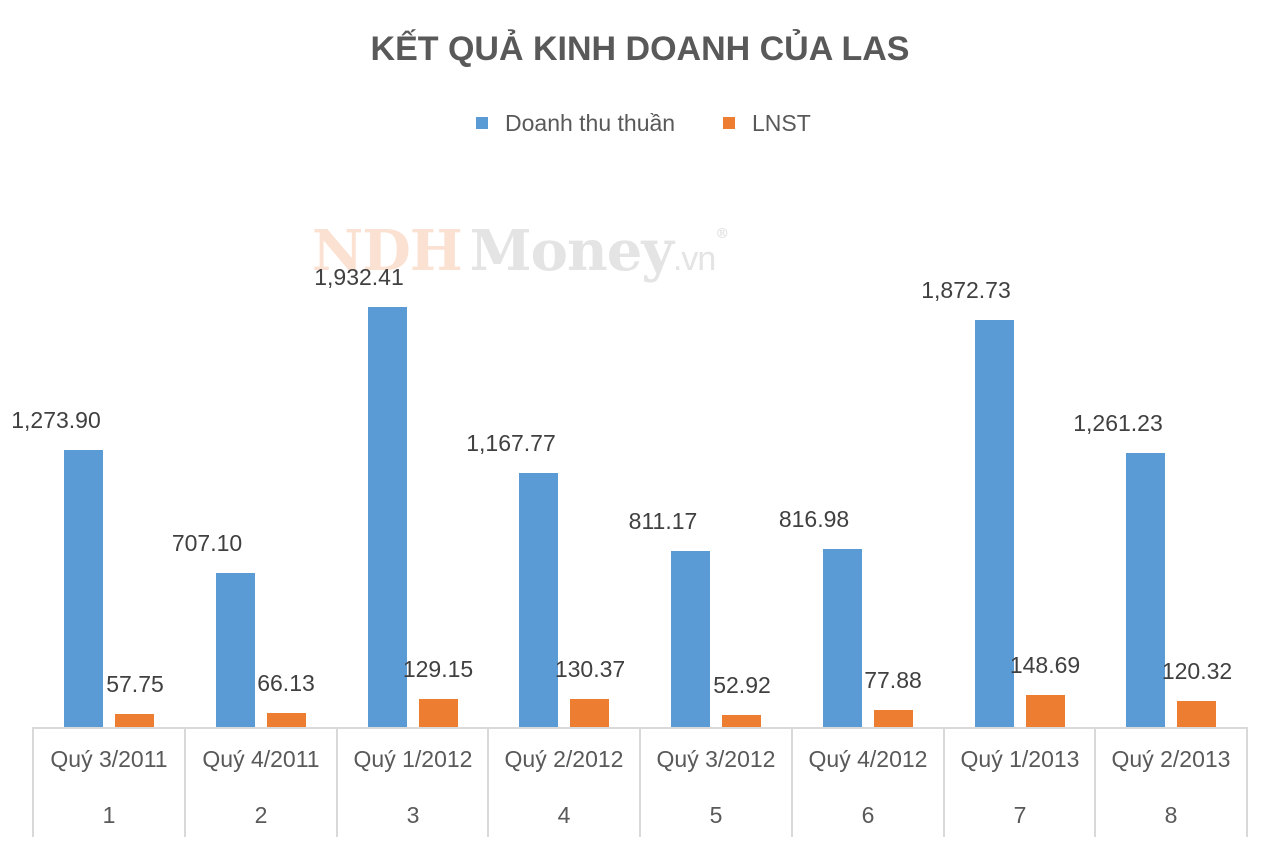 Image resolution: width=1280 pixels, height=852 pixels. I want to click on data-label-profit: 52.92, so click(742, 685).